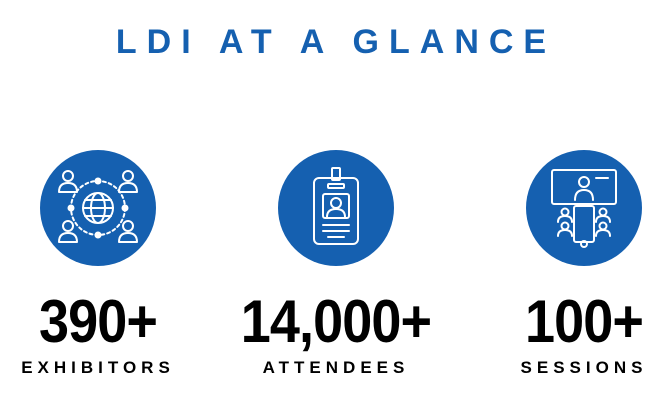 The height and width of the screenshot is (413, 672). I want to click on exhibitors-icon-circle, so click(98, 208).